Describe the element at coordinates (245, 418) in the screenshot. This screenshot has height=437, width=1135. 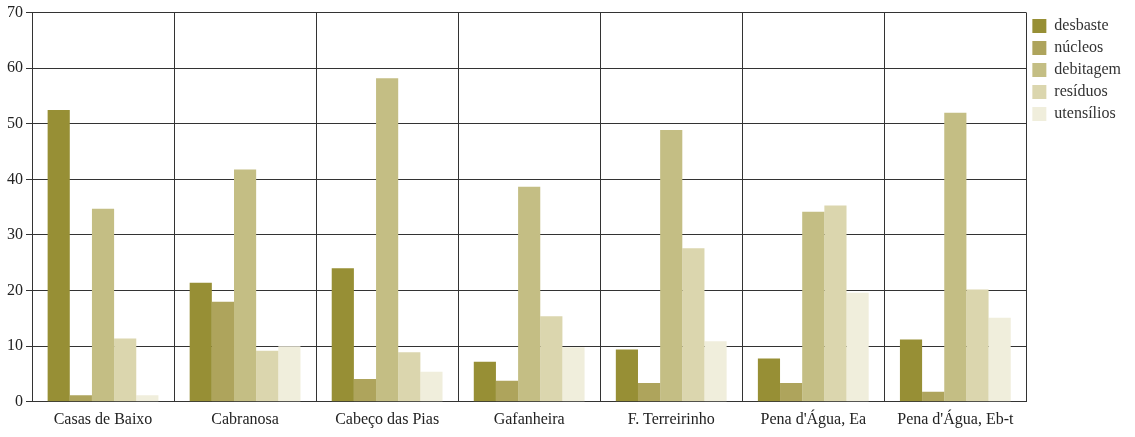
I see `x-tick-label: Cabranosa` at that location.